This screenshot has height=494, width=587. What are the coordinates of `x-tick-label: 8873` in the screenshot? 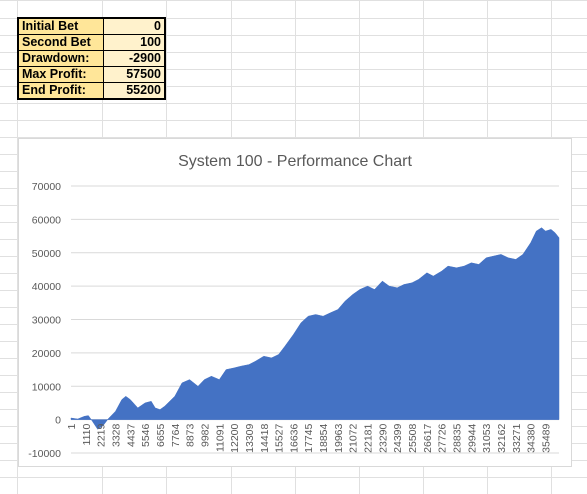 It's located at (191, 435).